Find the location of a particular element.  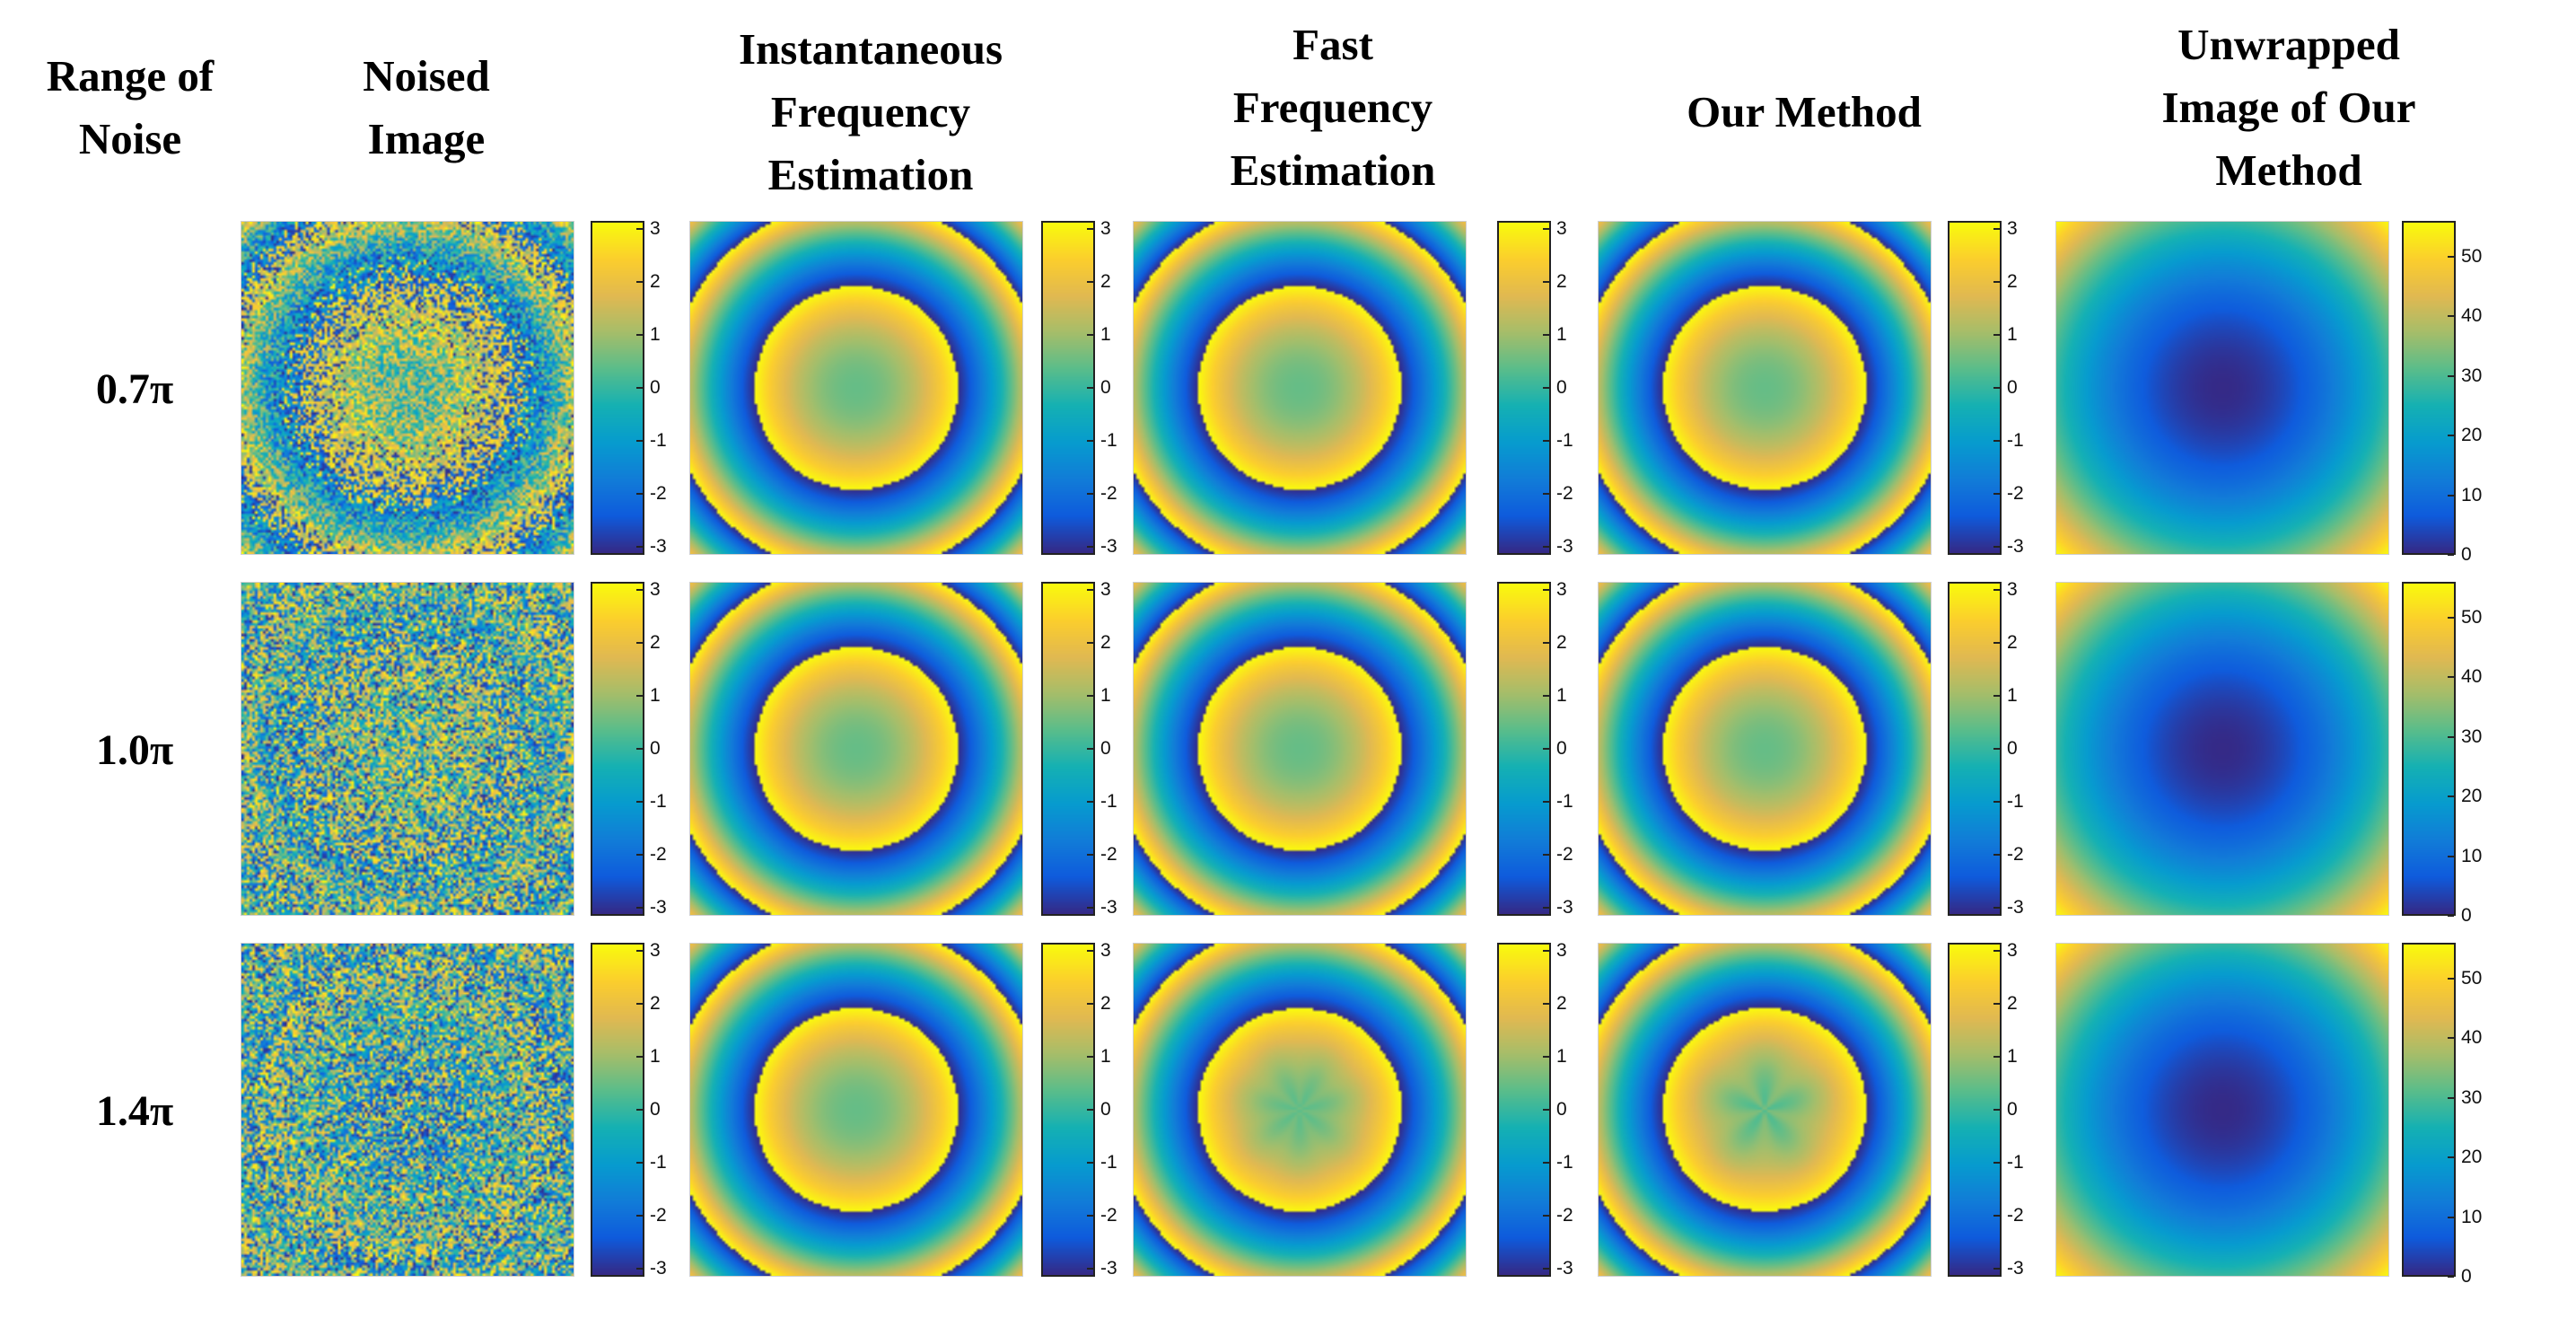

colorbar-tick-label: 10 is located at coordinates (2472, 855).